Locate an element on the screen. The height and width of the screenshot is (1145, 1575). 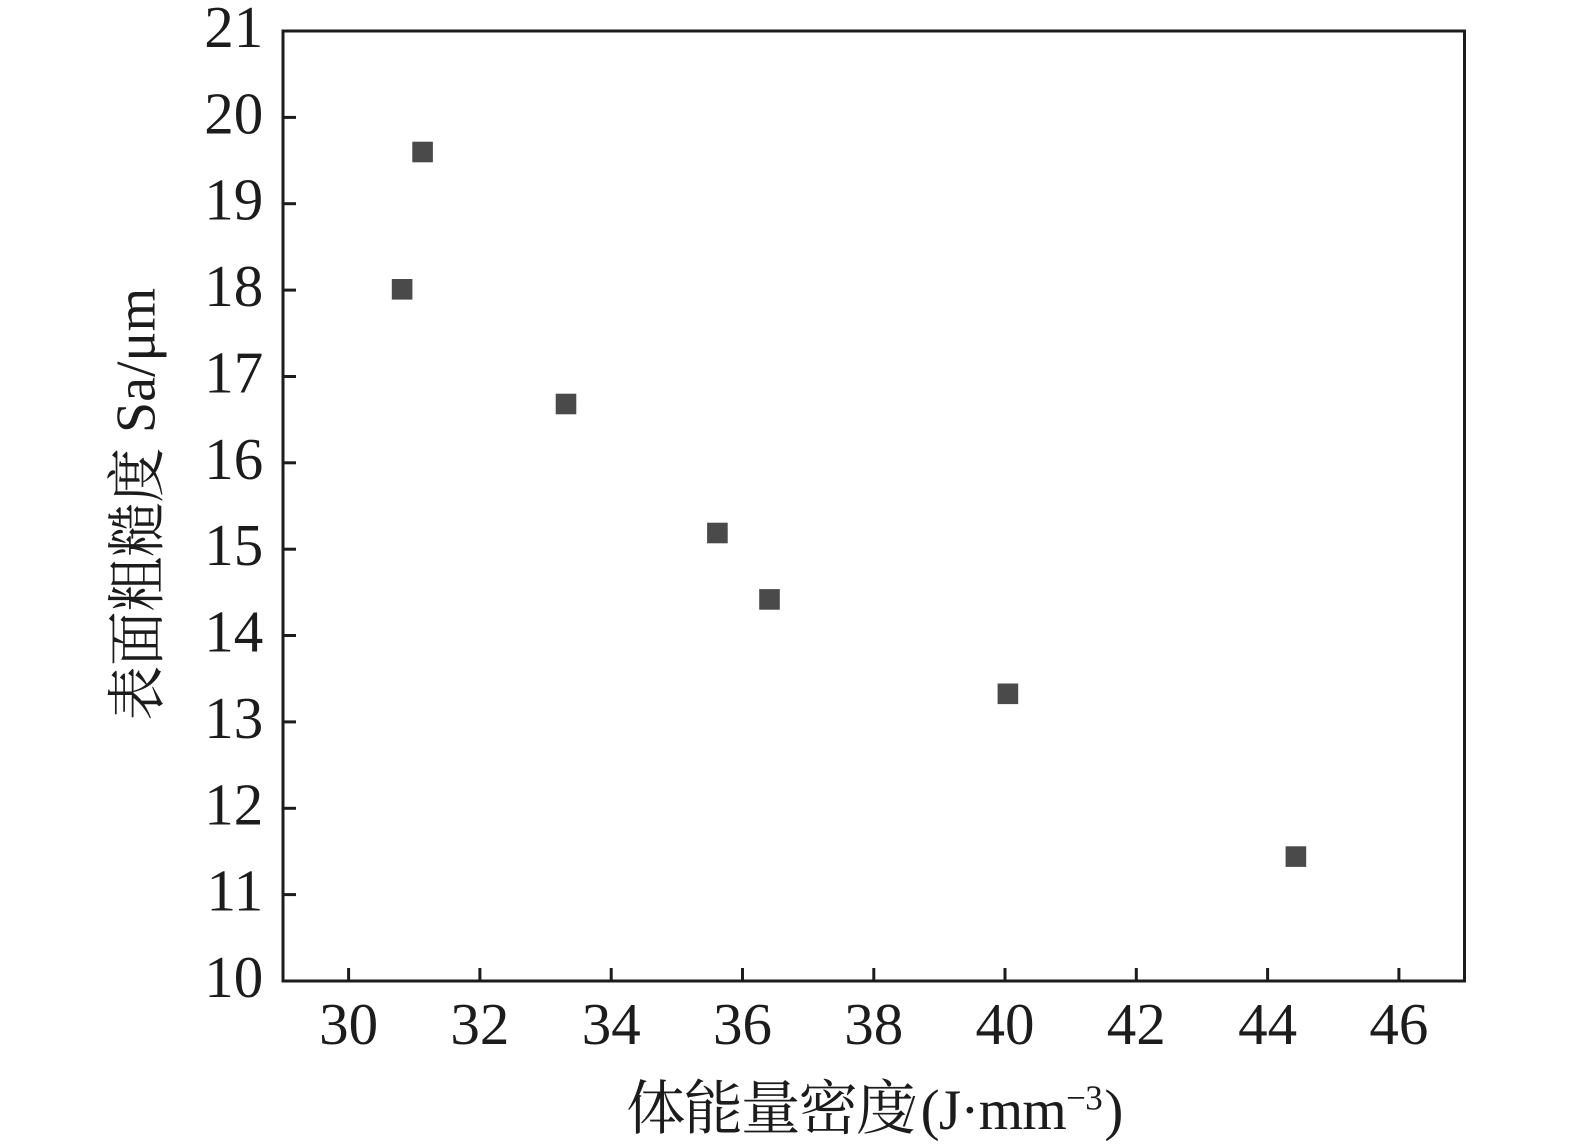
svg-text: 15 is located at coordinates (233, 545).